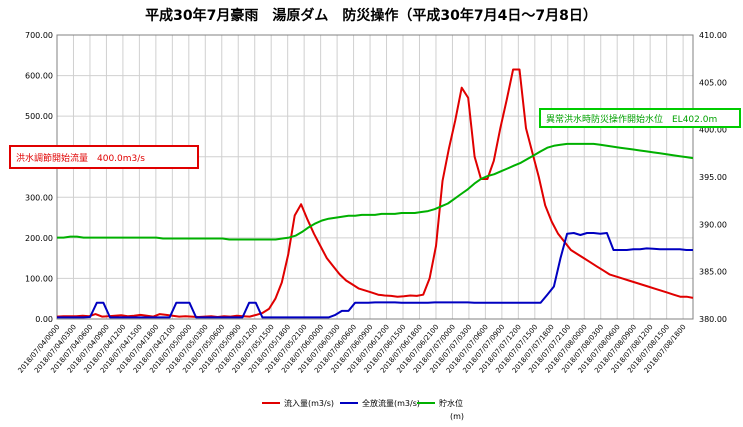 The height and width of the screenshot is (427, 743). I want to click on inflow-annotation-box, so click(104, 157).